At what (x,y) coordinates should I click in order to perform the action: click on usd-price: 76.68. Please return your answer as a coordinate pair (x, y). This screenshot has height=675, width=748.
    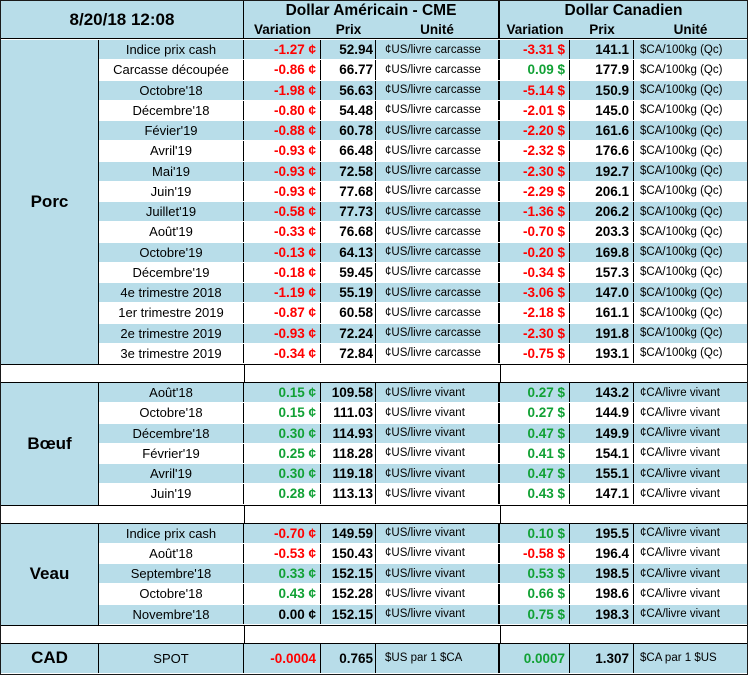
    Looking at the image, I should click on (348, 232).